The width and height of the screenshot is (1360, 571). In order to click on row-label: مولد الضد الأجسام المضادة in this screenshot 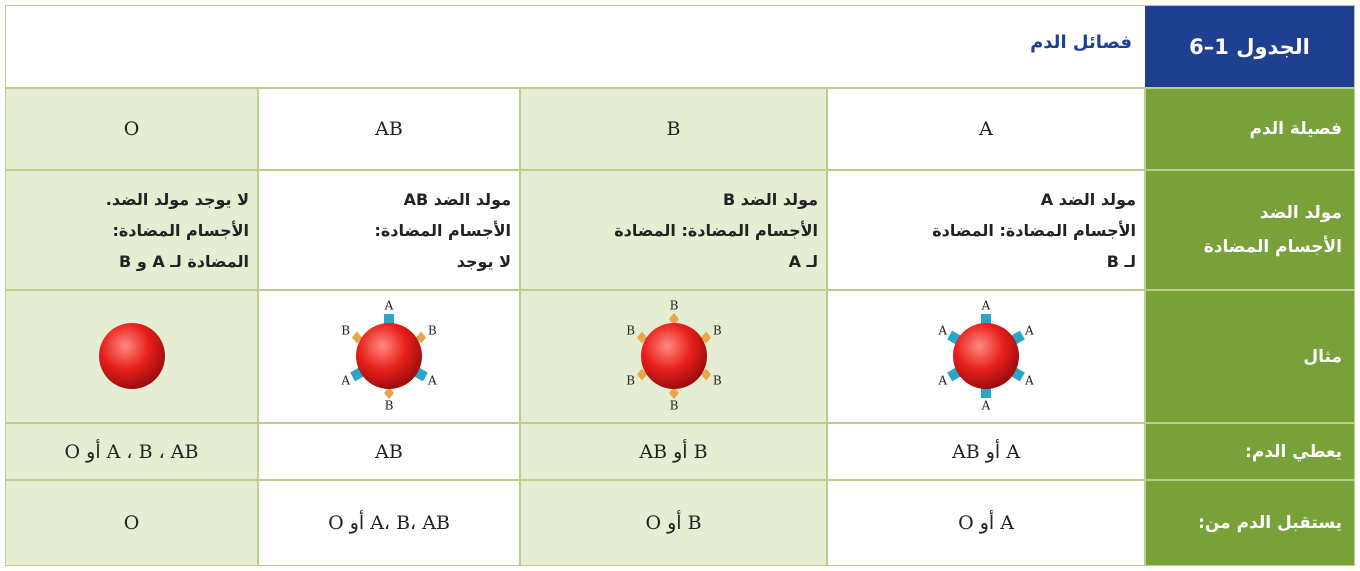, I will do `click(1250, 230)`.